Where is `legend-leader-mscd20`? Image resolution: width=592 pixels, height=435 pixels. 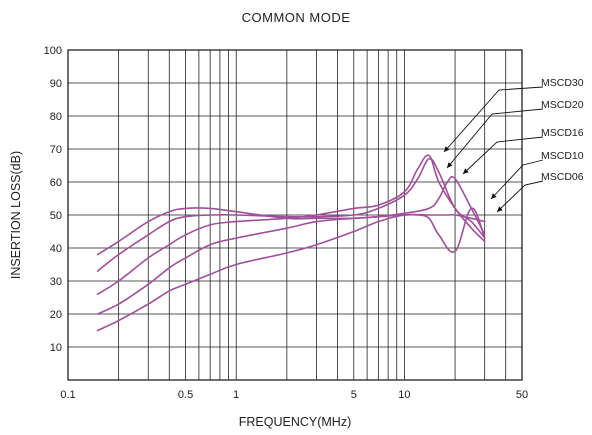 legend-leader-mscd20 is located at coordinates (495, 138).